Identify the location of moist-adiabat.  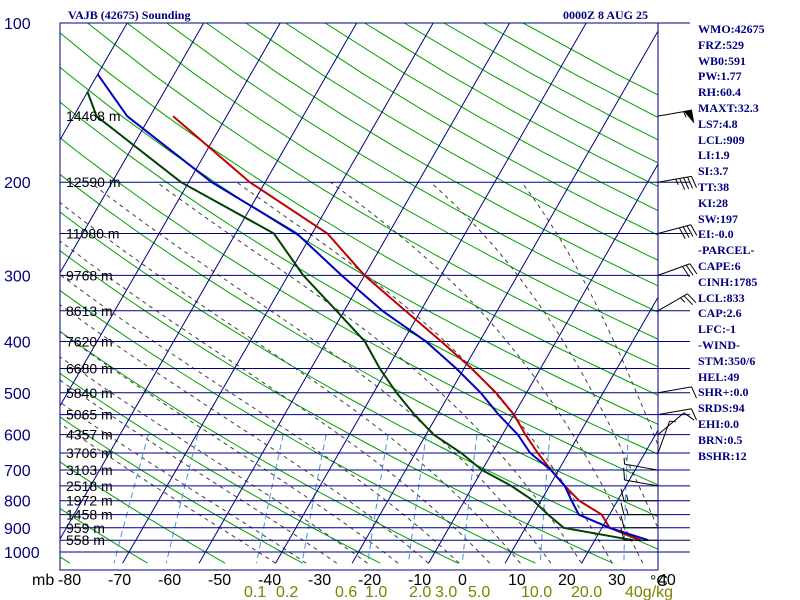
(183, 482).